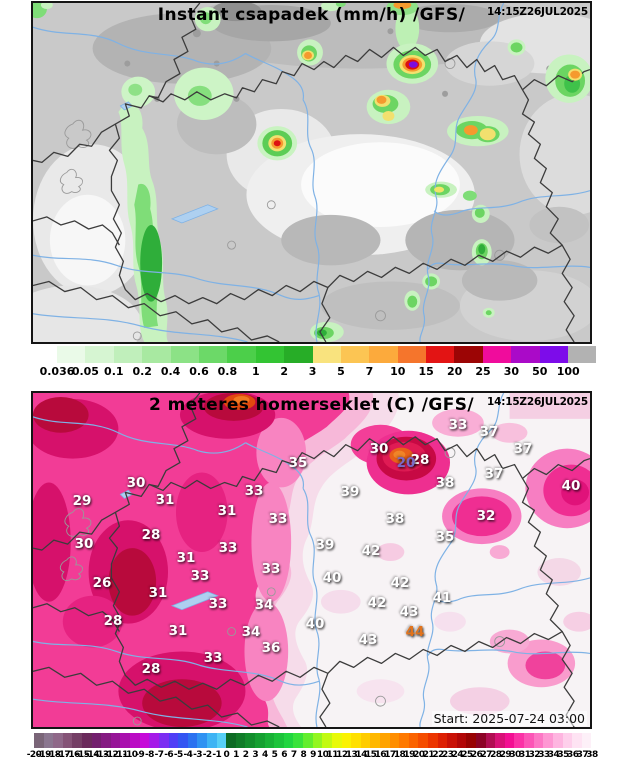 The image size is (627, 768). I want to click on colorbar-tick: 2, so click(284, 371).